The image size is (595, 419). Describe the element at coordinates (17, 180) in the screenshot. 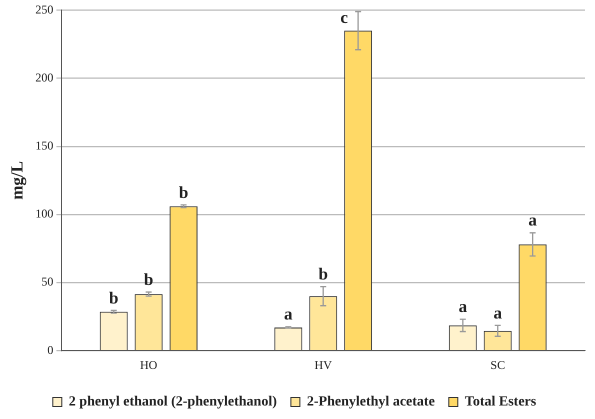

I see `y-axis-title: mg/L` at that location.